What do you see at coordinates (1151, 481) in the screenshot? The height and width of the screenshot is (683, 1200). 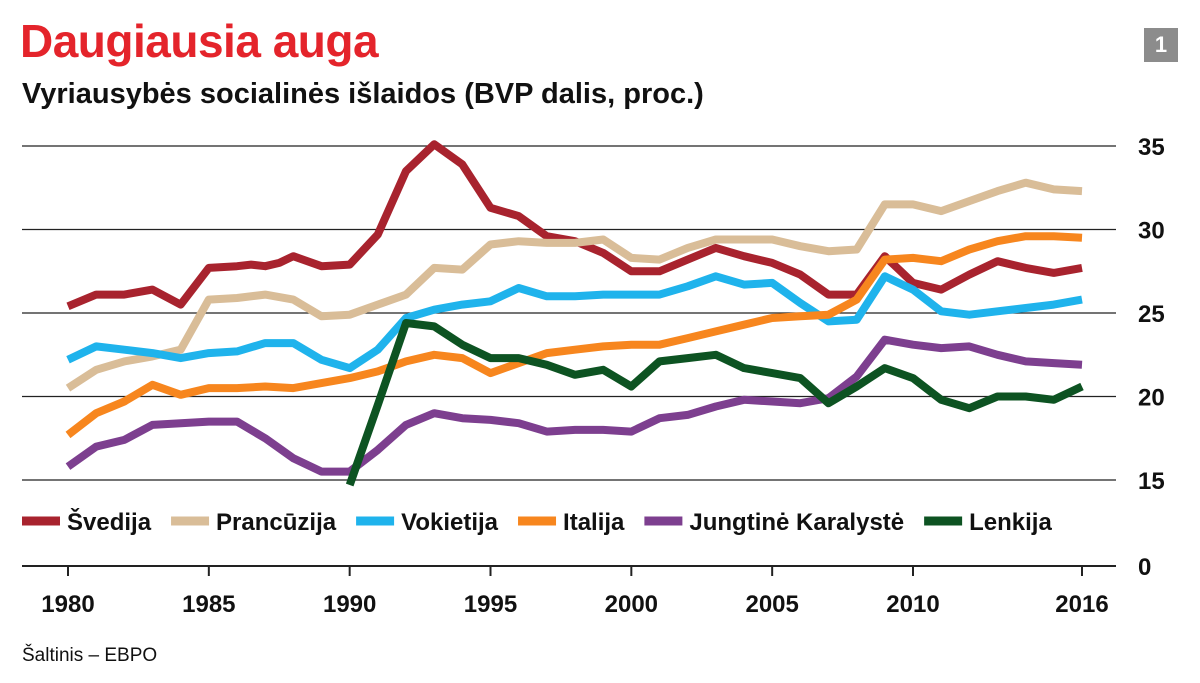 I see `y-tick-label: 15` at bounding box center [1151, 481].